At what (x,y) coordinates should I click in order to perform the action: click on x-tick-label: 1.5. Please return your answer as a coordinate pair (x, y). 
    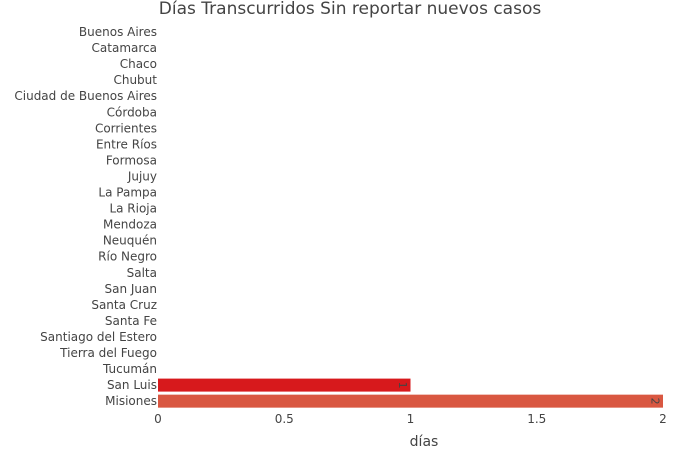
    Looking at the image, I should click on (536, 419).